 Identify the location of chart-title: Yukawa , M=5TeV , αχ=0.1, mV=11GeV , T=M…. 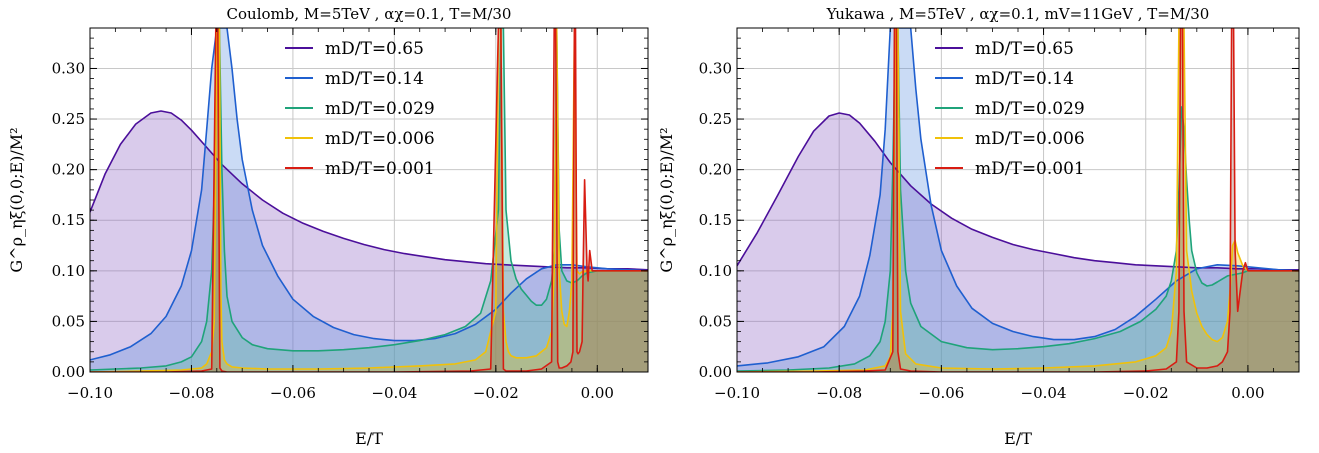
(1018, 14).